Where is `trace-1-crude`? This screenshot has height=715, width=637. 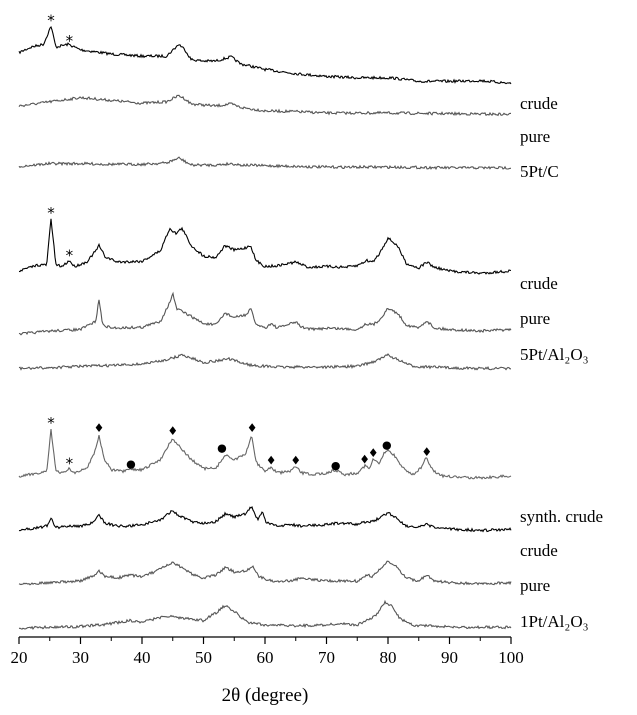
trace-1-crude is located at coordinates (265, 246).